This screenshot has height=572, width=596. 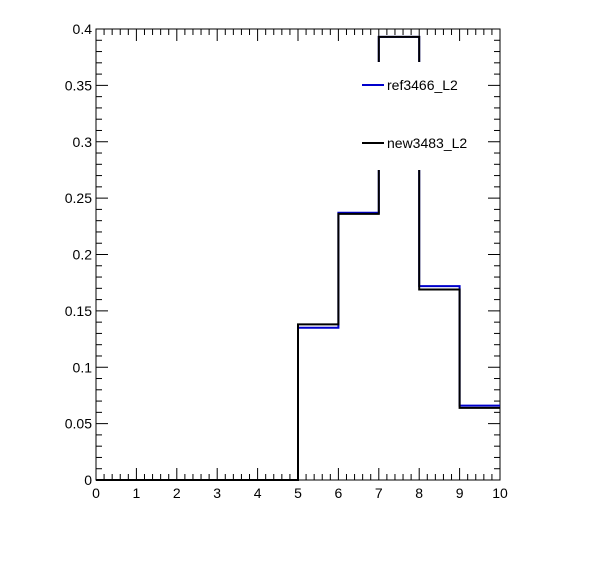 I want to click on x-tick-label: 0, so click(x=96, y=493).